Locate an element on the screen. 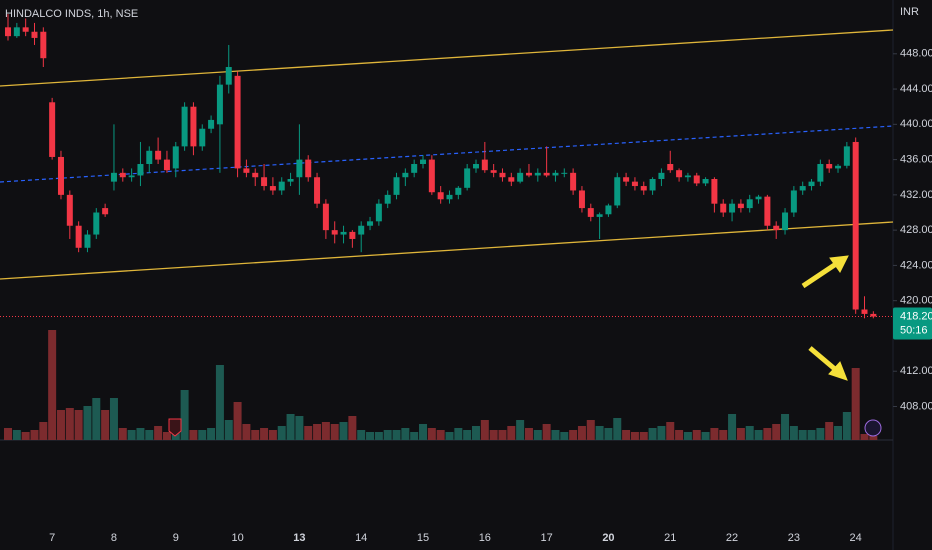  last-price-label: 418.20 is located at coordinates (916, 316).